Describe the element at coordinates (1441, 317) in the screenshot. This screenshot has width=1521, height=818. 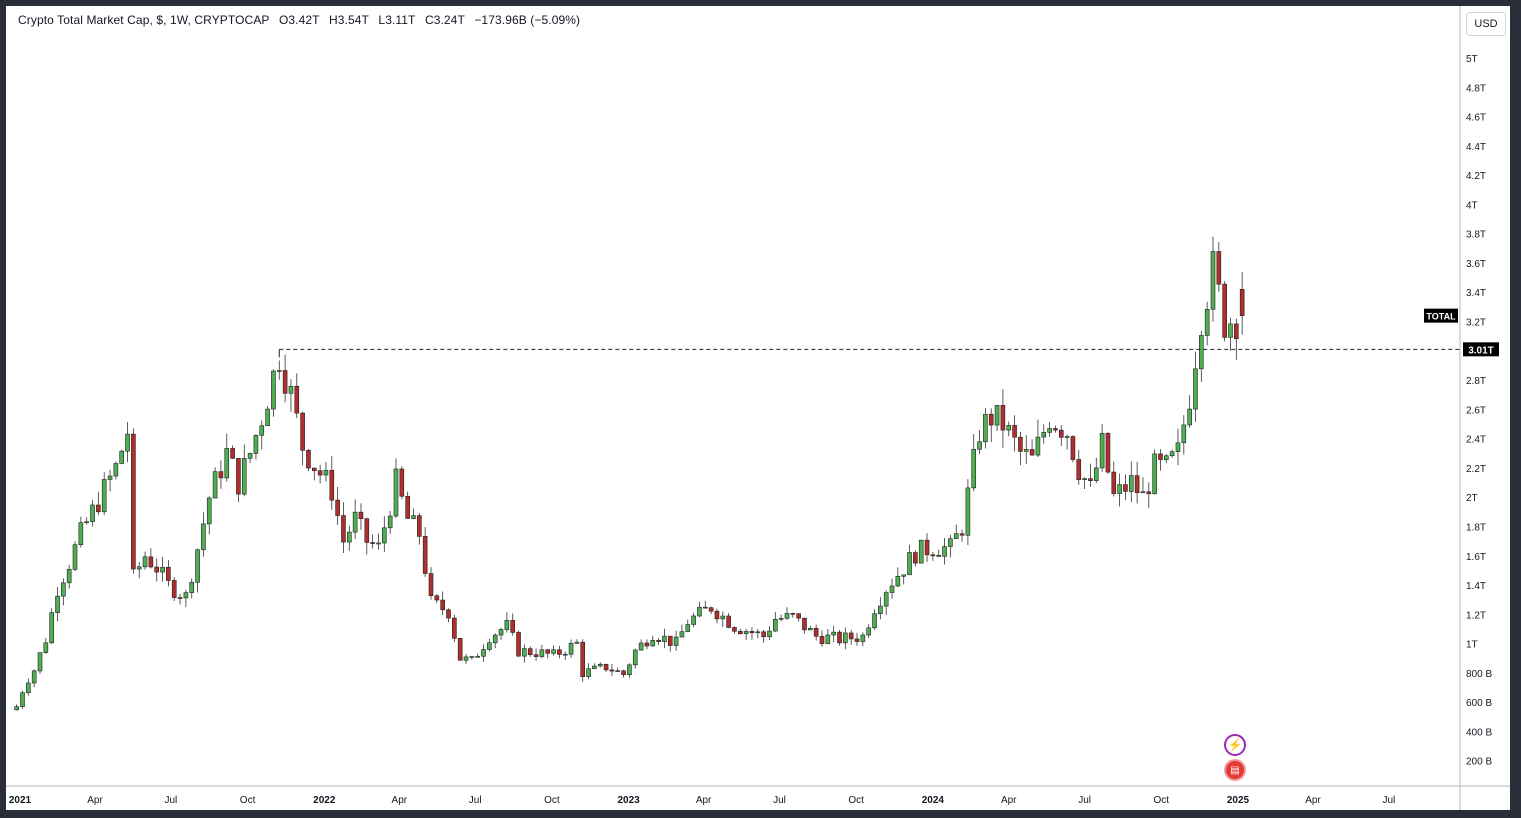
I see `symbol-tag: TOTAL` at that location.